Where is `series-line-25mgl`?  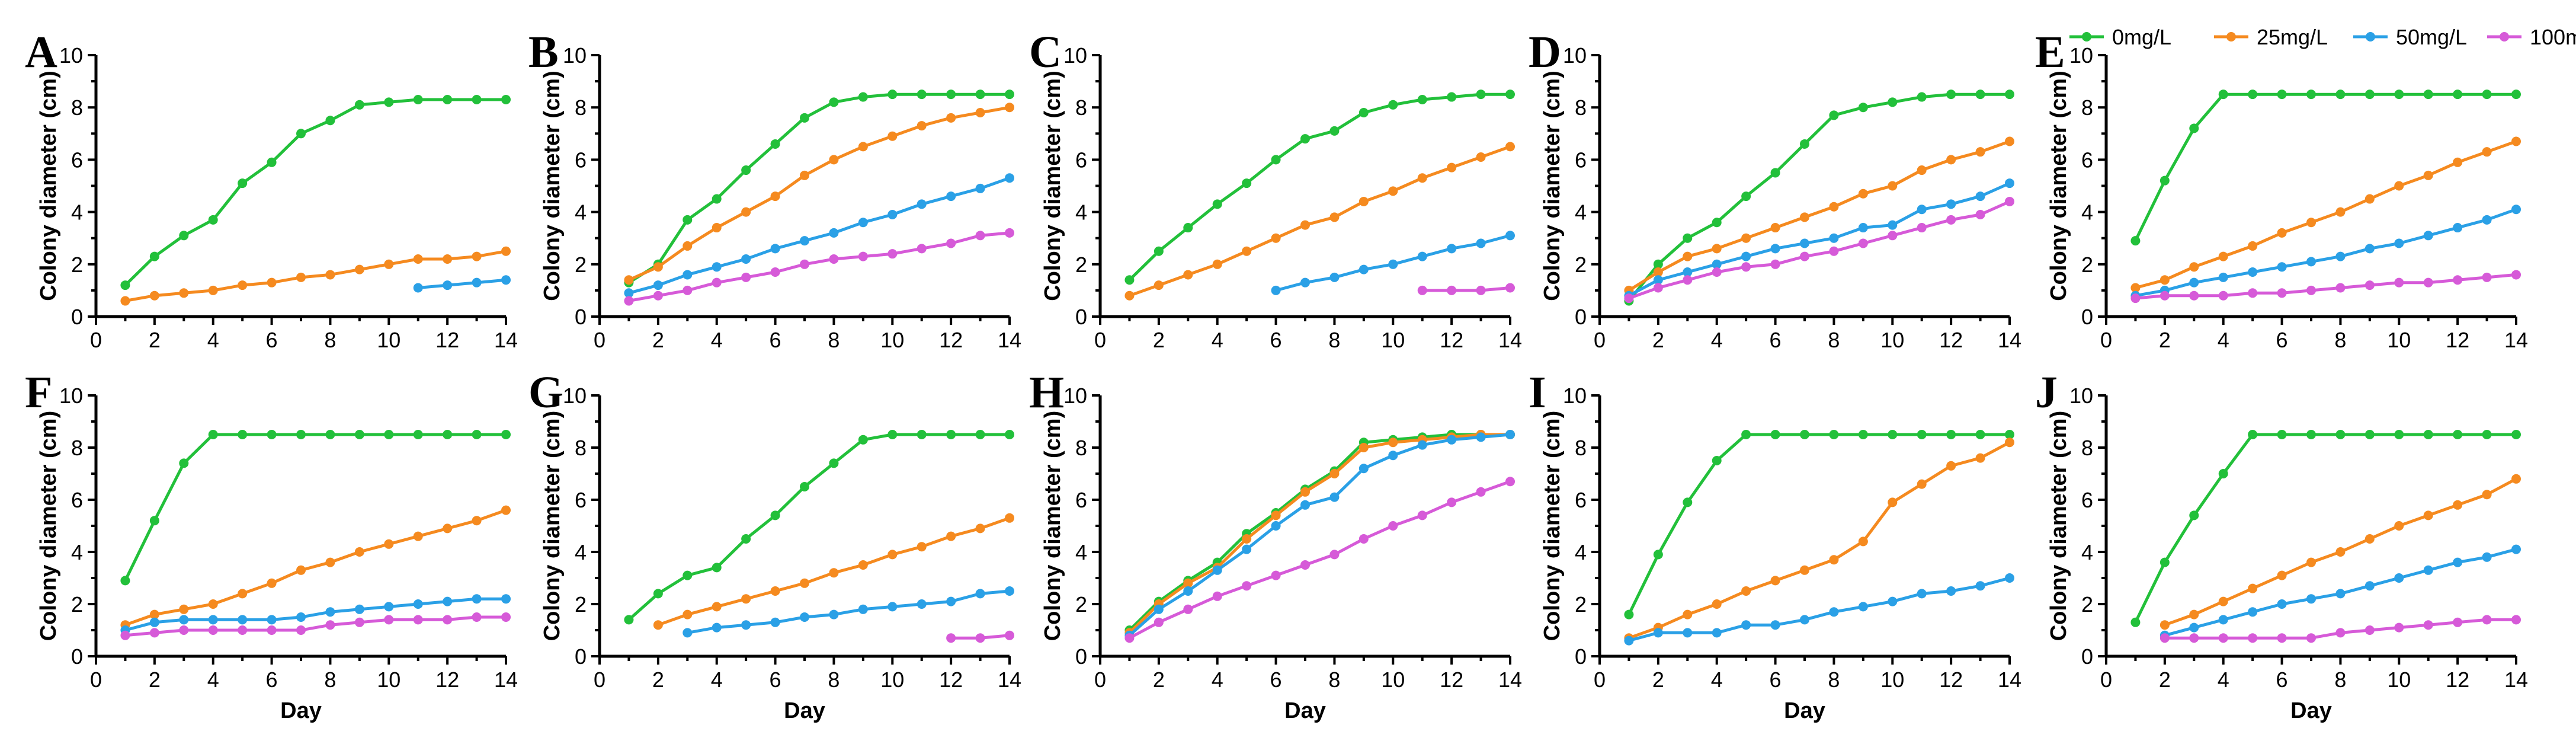
series-line-25mgl is located at coordinates (2326, 214).